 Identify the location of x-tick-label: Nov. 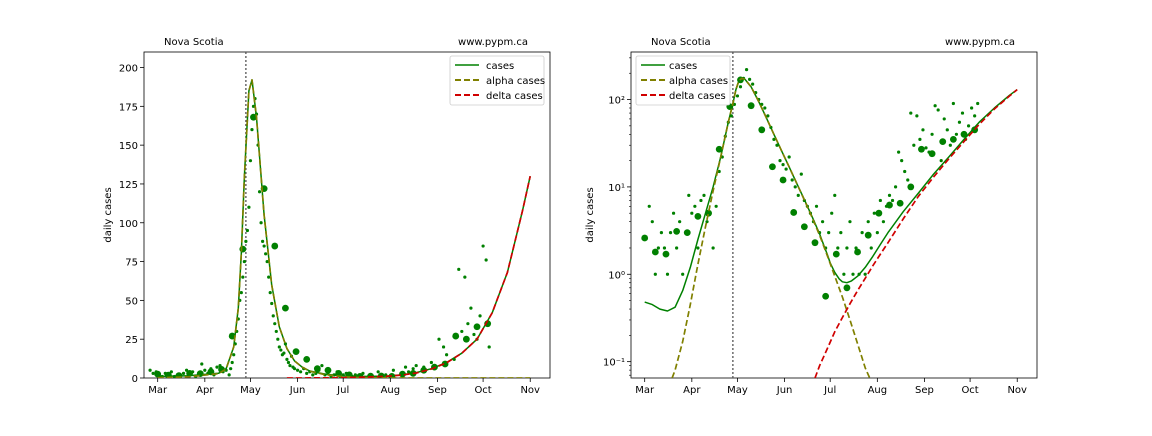
(1017, 390).